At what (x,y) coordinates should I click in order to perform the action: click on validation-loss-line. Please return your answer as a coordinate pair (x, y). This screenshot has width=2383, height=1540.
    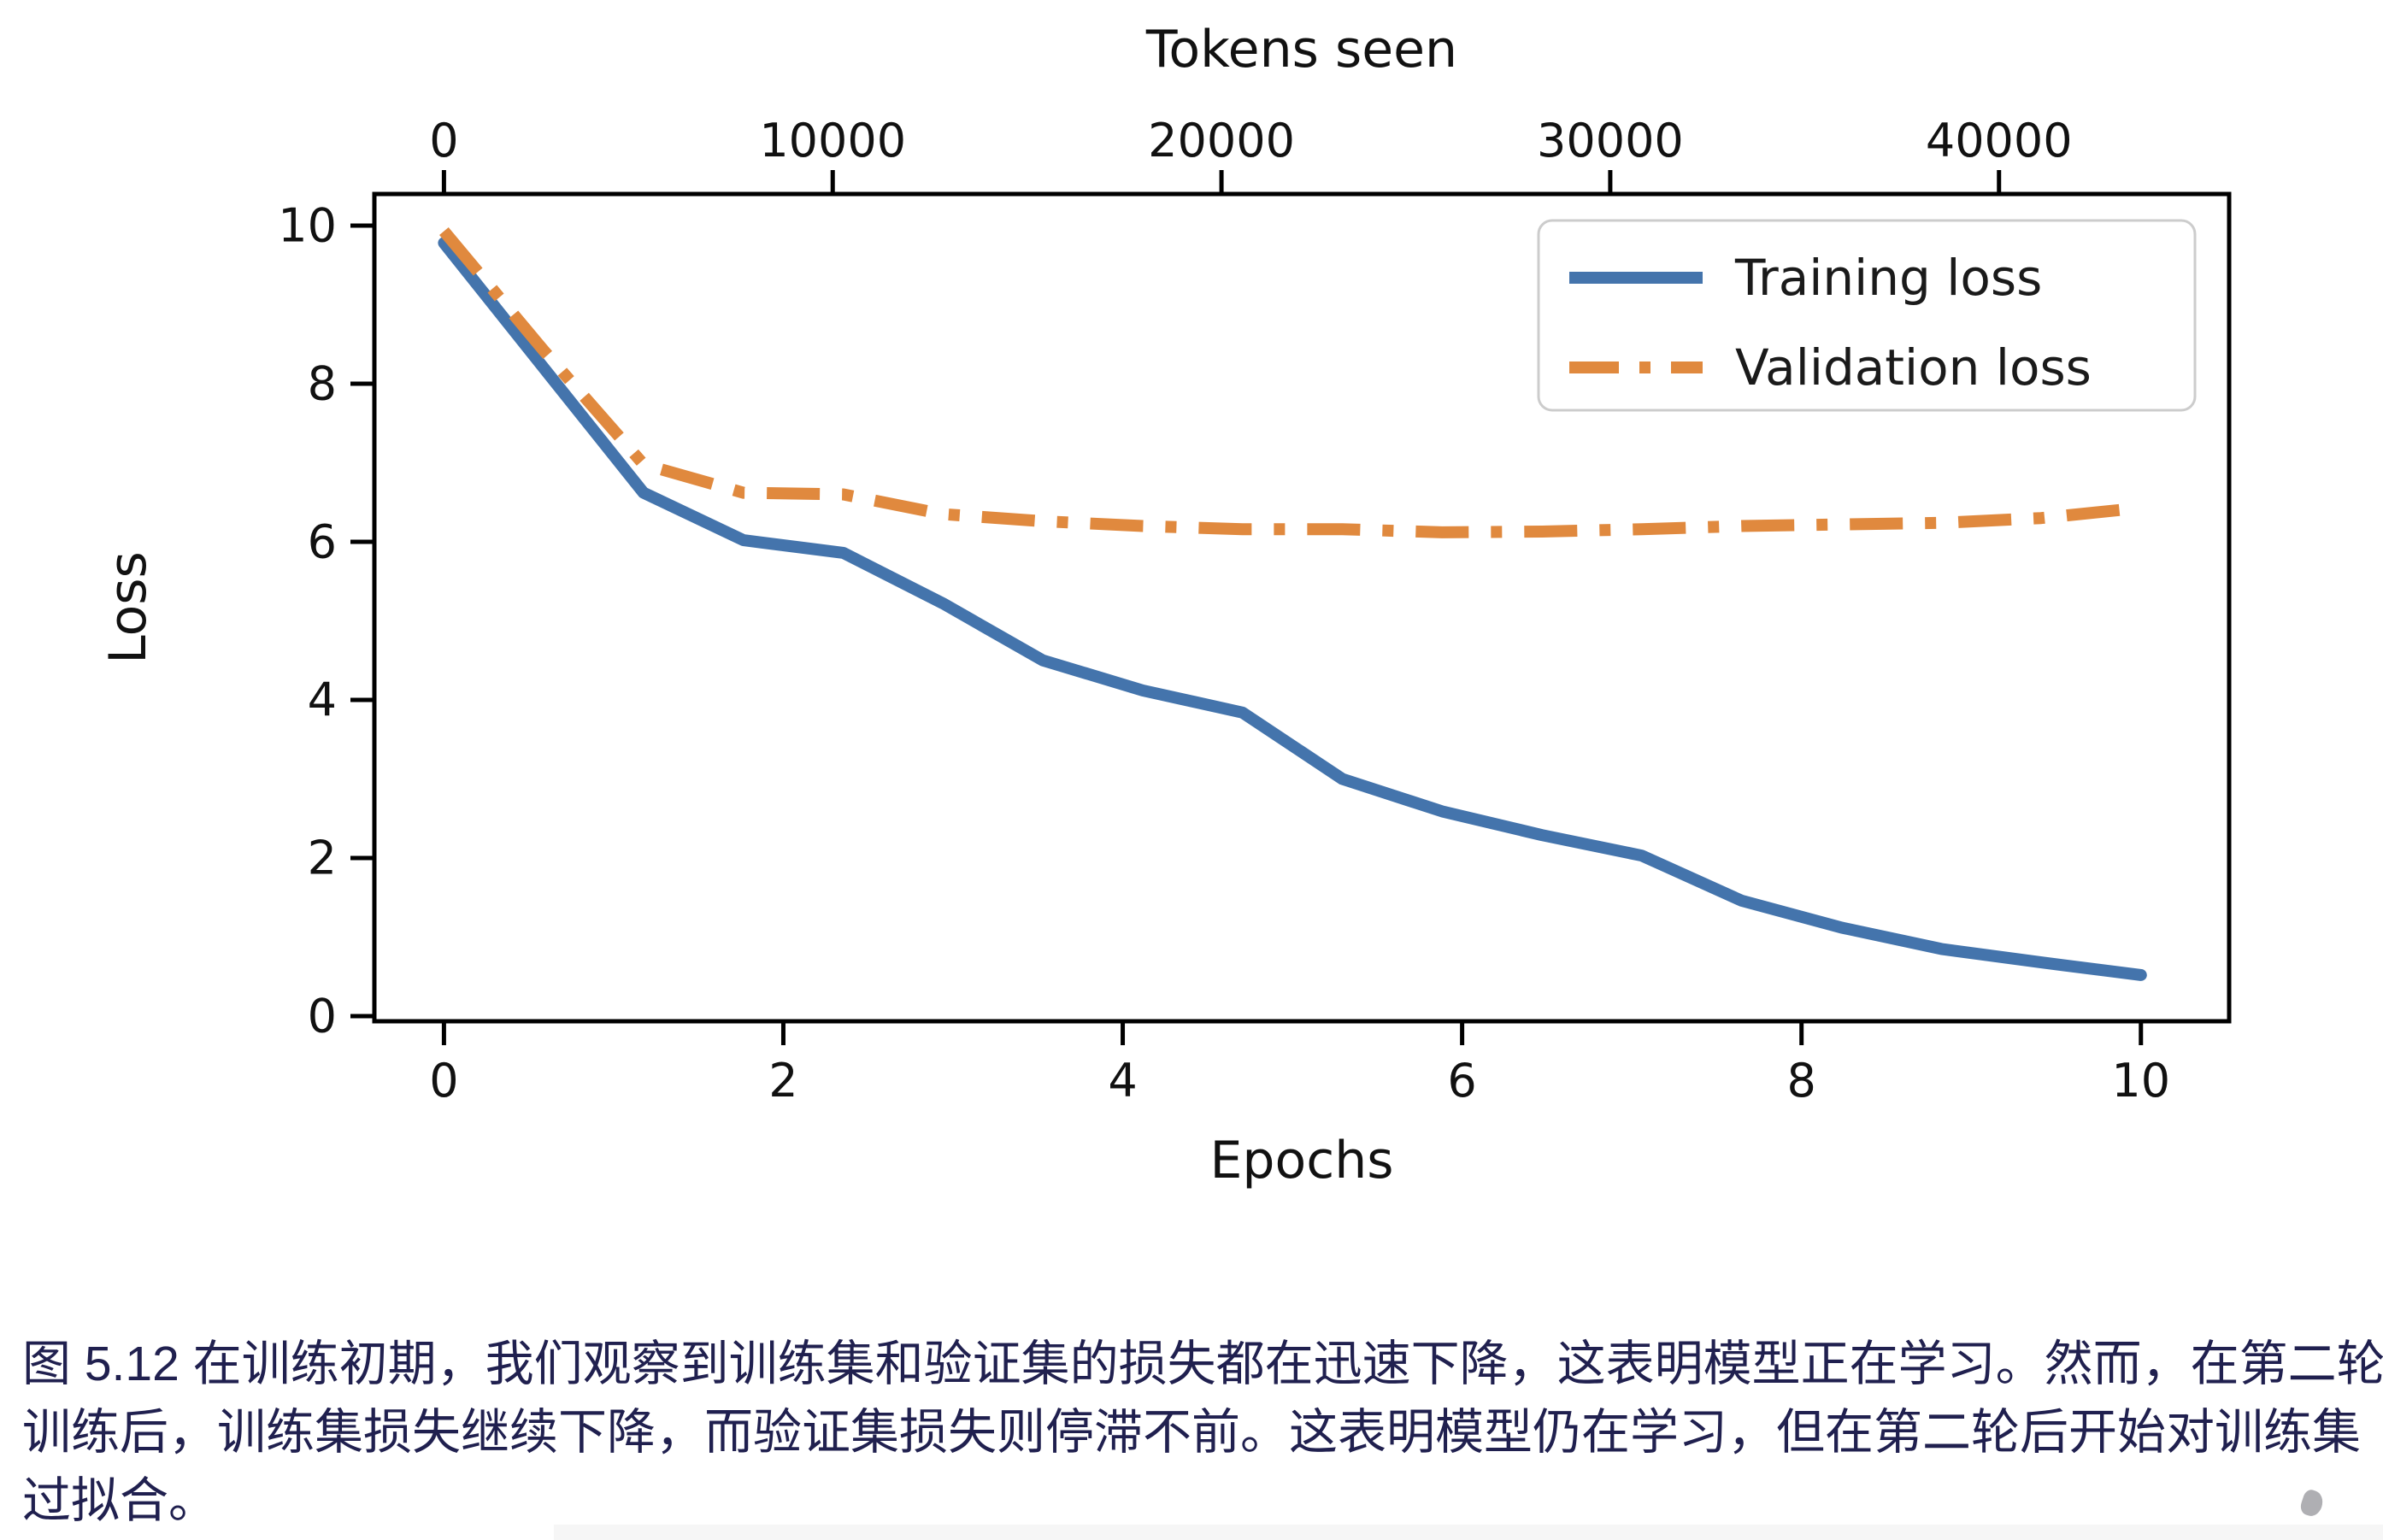
    Looking at the image, I should click on (1291, 382).